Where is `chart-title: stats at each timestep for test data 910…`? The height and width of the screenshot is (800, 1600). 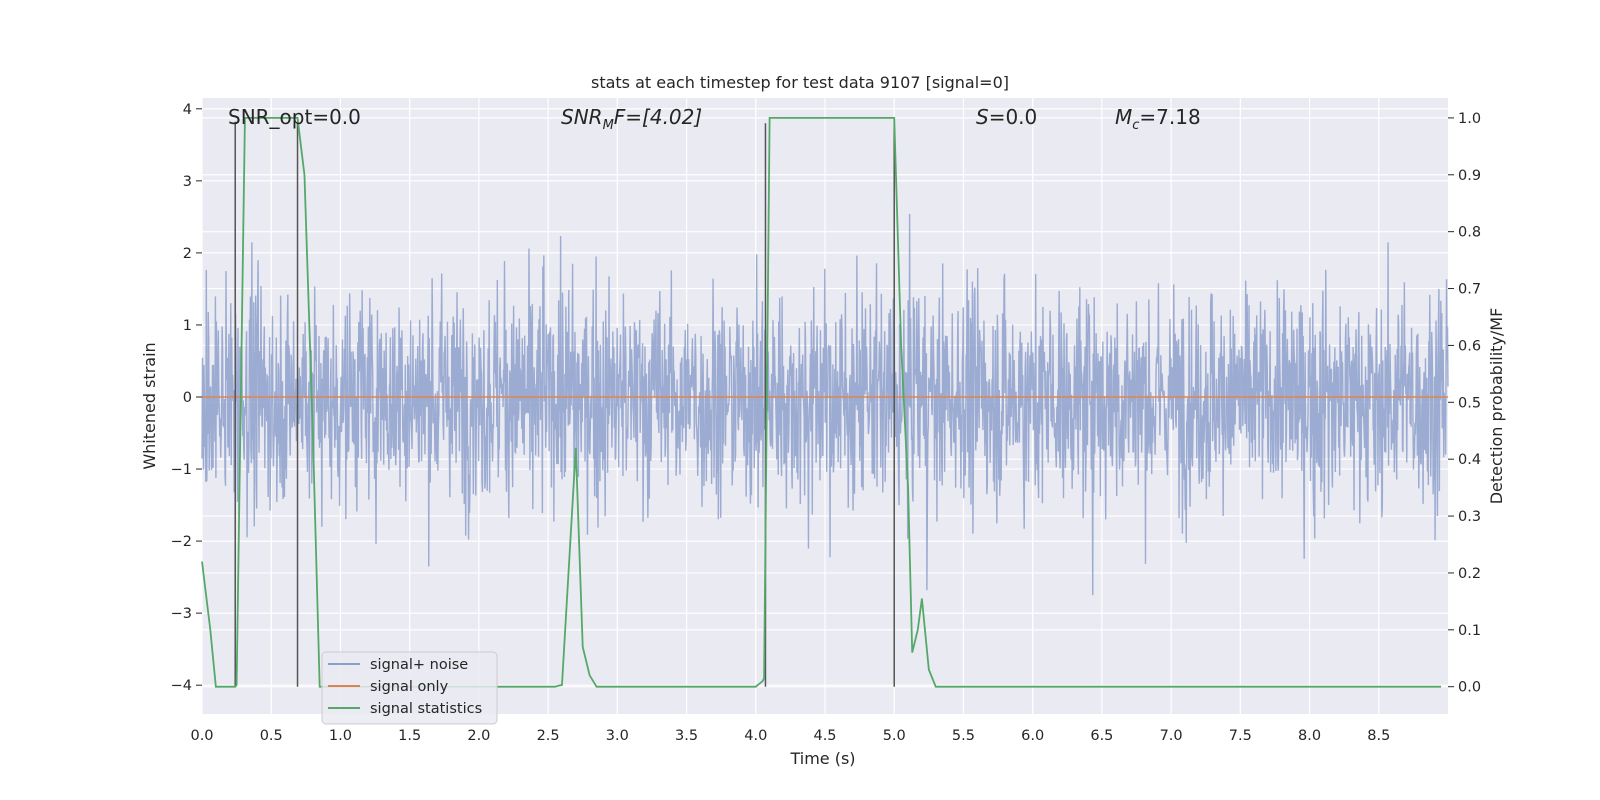
chart-title: stats at each timestep for test data 910… is located at coordinates (800, 82).